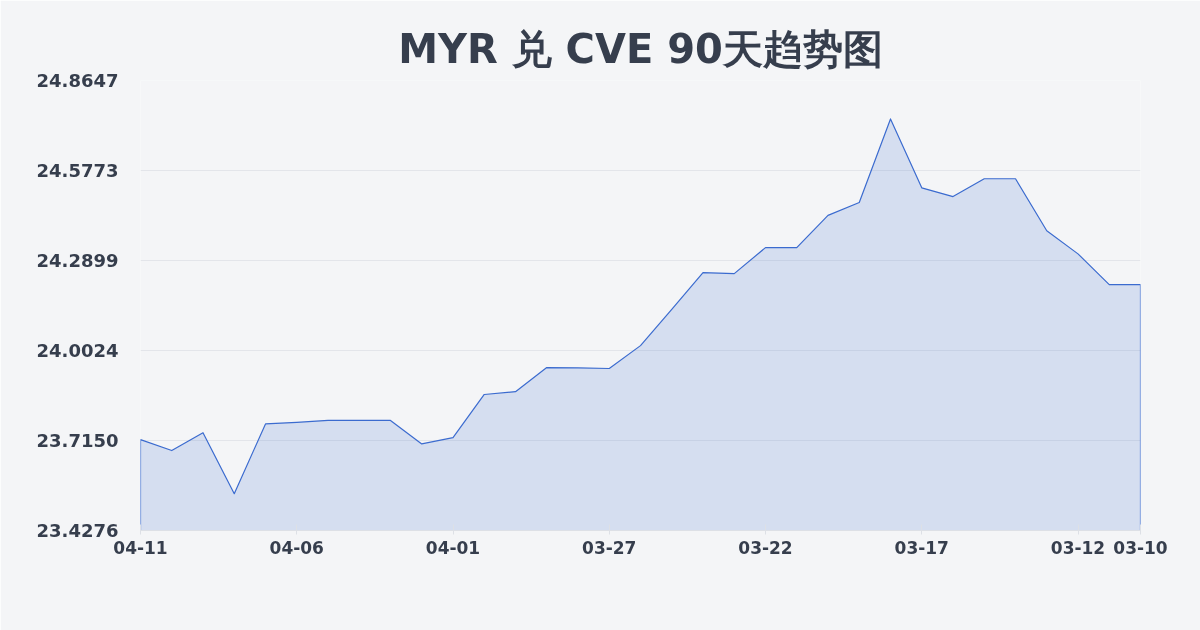 This screenshot has width=1200, height=630. I want to click on x-tick-label: 03-17, so click(921, 547).